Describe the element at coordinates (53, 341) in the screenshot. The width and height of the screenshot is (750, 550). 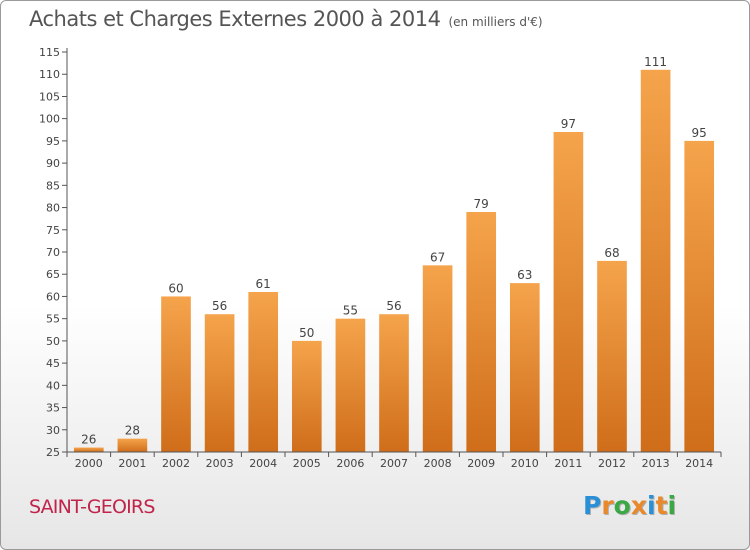
I see `y-tick-label: 50` at that location.